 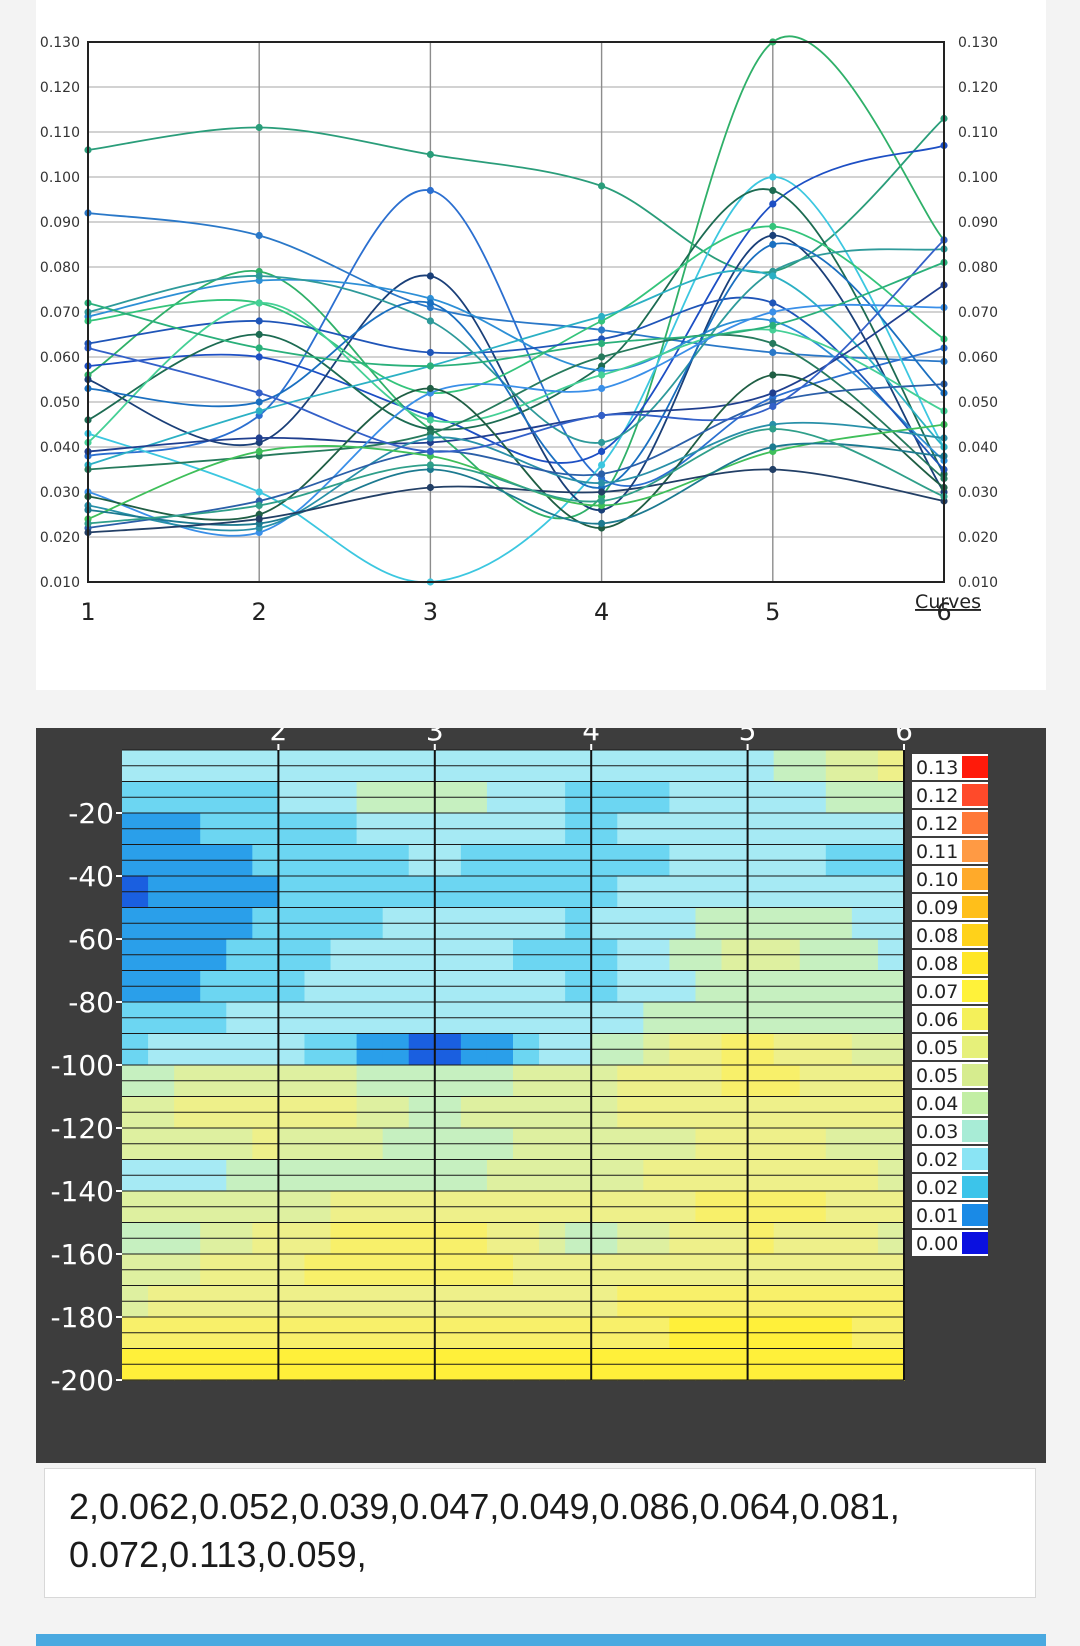 I want to click on y-tick-label-left: 0.100, so click(x=60, y=178).